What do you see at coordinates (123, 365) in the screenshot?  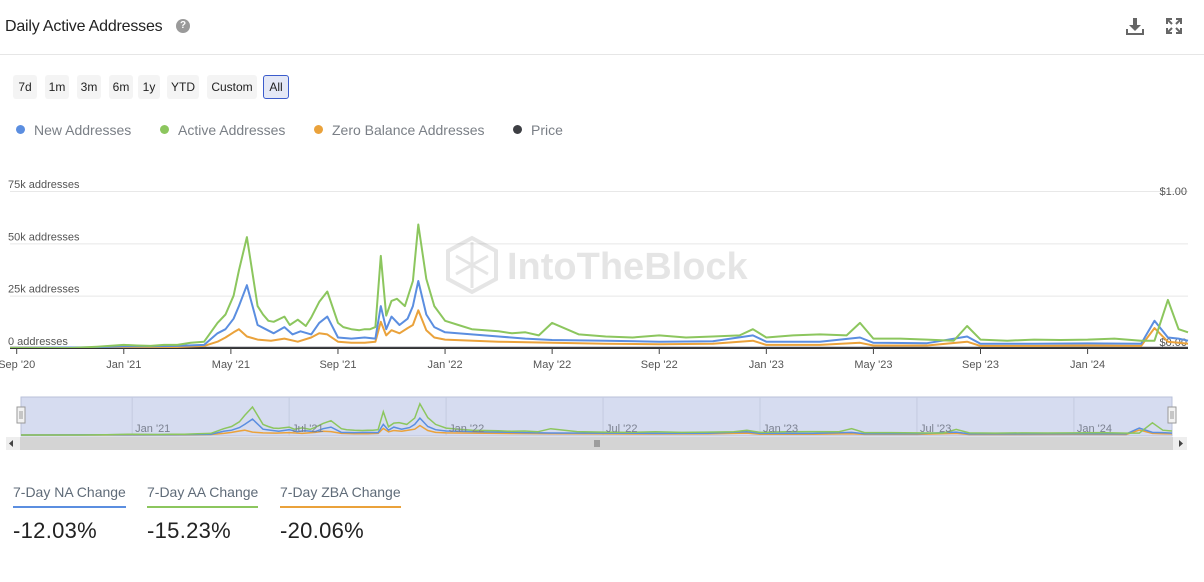 I see `x-tick-label: Jan '21` at bounding box center [123, 365].